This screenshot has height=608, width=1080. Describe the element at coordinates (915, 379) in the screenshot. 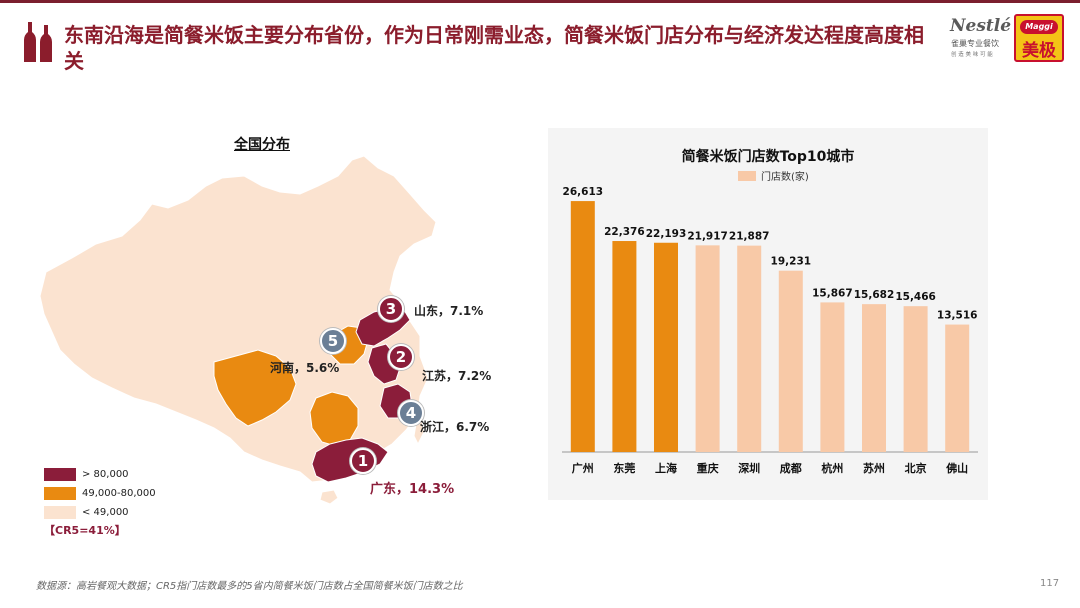

I see `bar-北京` at that location.